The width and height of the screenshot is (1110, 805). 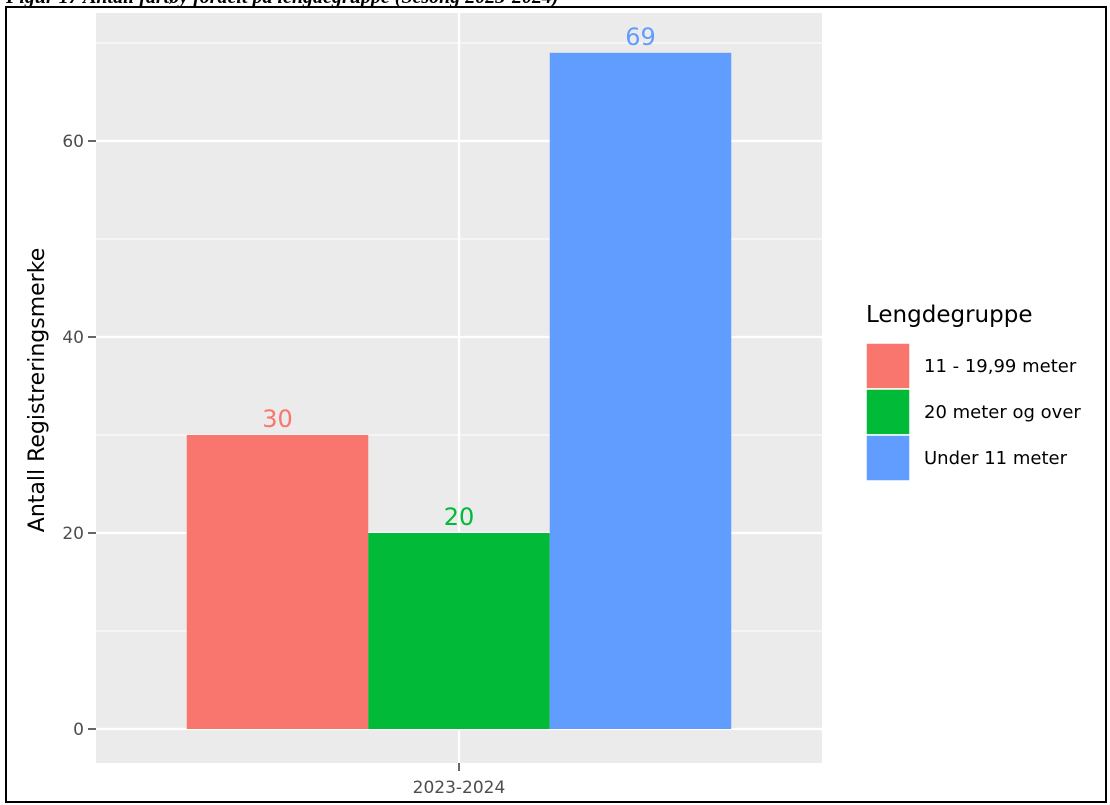 I want to click on bar-11-19-99-meter, so click(x=277, y=582).